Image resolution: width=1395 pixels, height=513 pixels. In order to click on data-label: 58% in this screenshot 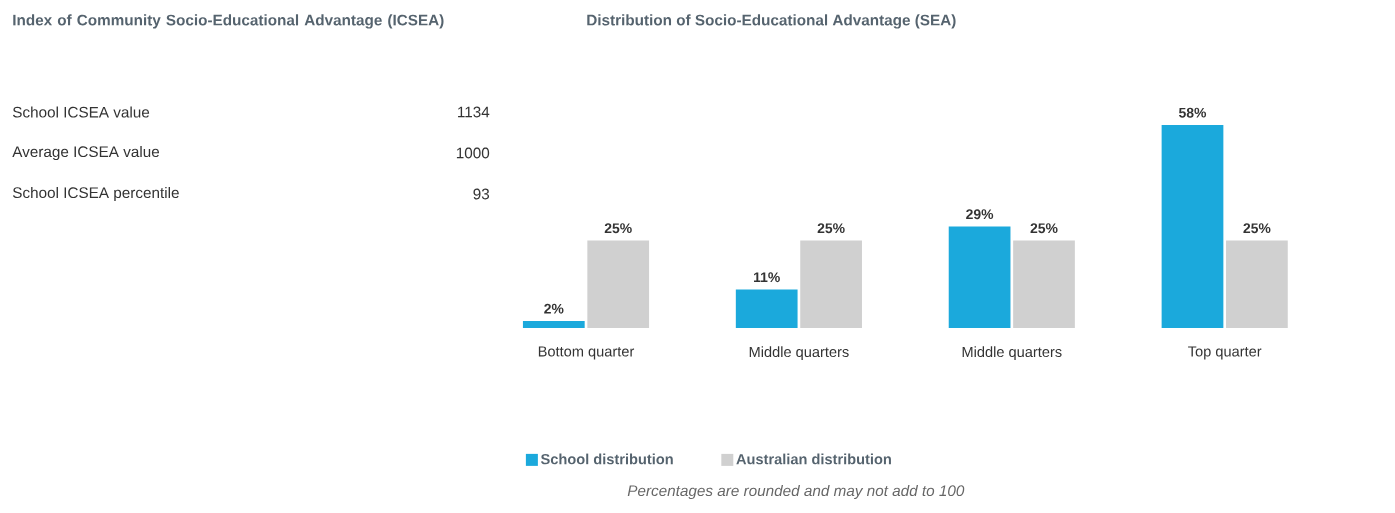, I will do `click(1192, 112)`.